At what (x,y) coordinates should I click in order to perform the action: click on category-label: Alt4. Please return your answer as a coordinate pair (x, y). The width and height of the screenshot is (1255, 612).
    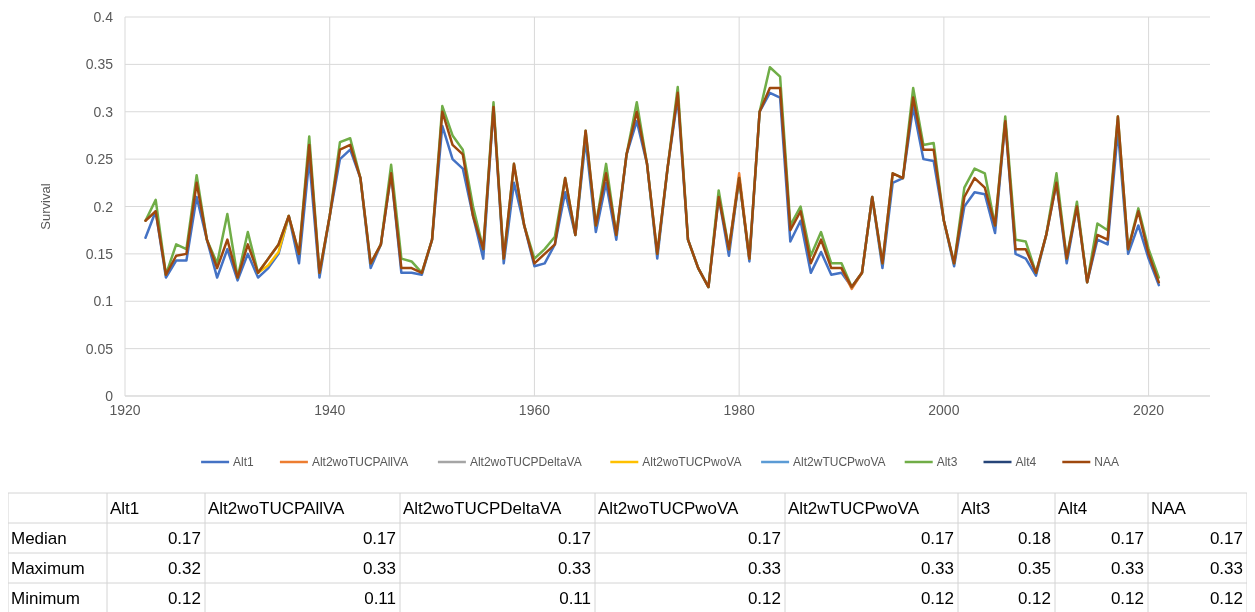
    Looking at the image, I should click on (1073, 508).